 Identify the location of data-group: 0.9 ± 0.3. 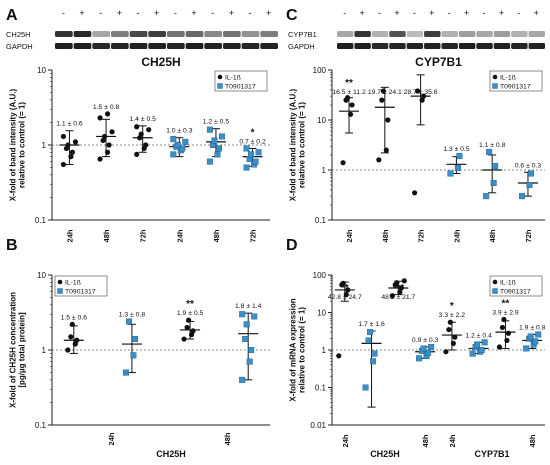
(425, 349).